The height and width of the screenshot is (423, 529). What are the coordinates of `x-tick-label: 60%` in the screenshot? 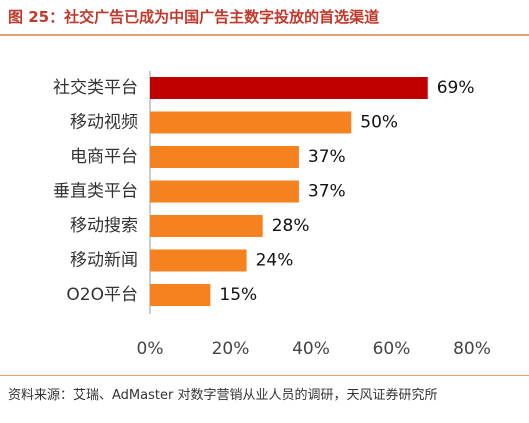 It's located at (392, 349).